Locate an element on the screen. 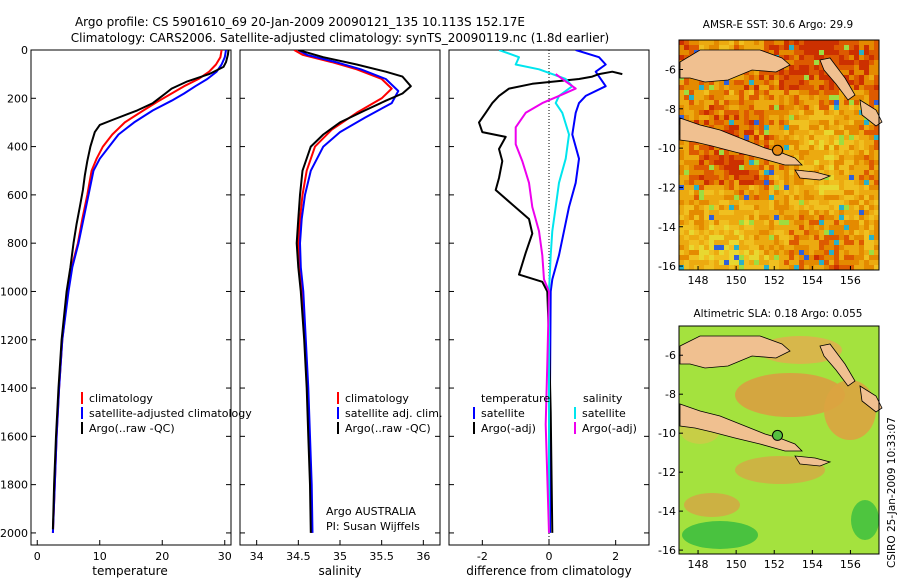  difference-xtick-label-2: 2 is located at coordinates (615, 556).